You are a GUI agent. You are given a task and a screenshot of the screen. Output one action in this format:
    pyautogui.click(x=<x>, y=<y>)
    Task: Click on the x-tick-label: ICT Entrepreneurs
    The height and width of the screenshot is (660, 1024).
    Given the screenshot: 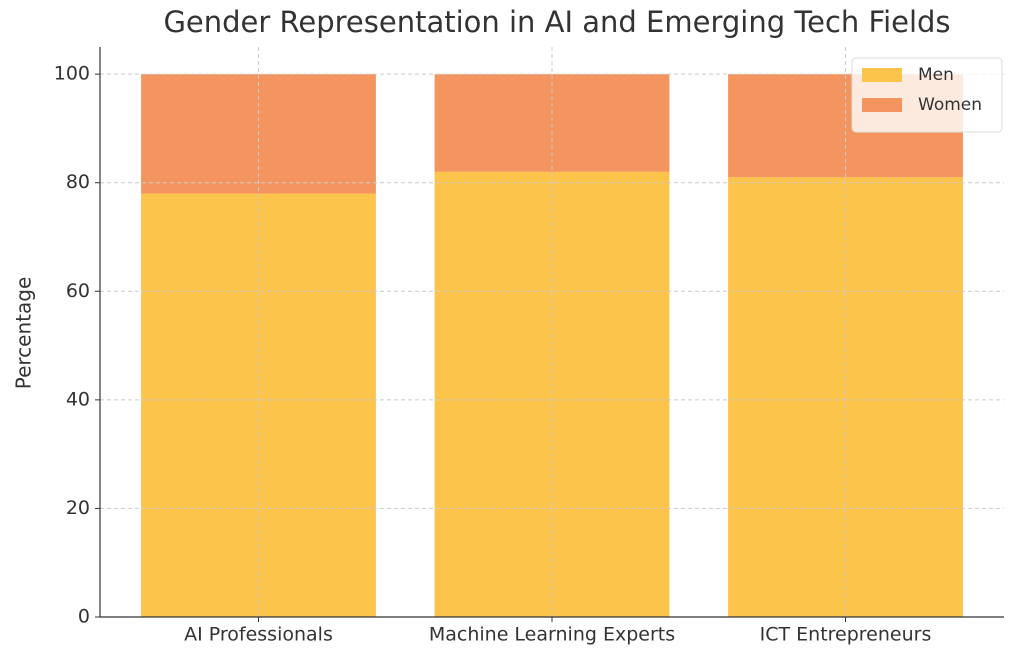 What is the action you would take?
    pyautogui.click(x=846, y=635)
    